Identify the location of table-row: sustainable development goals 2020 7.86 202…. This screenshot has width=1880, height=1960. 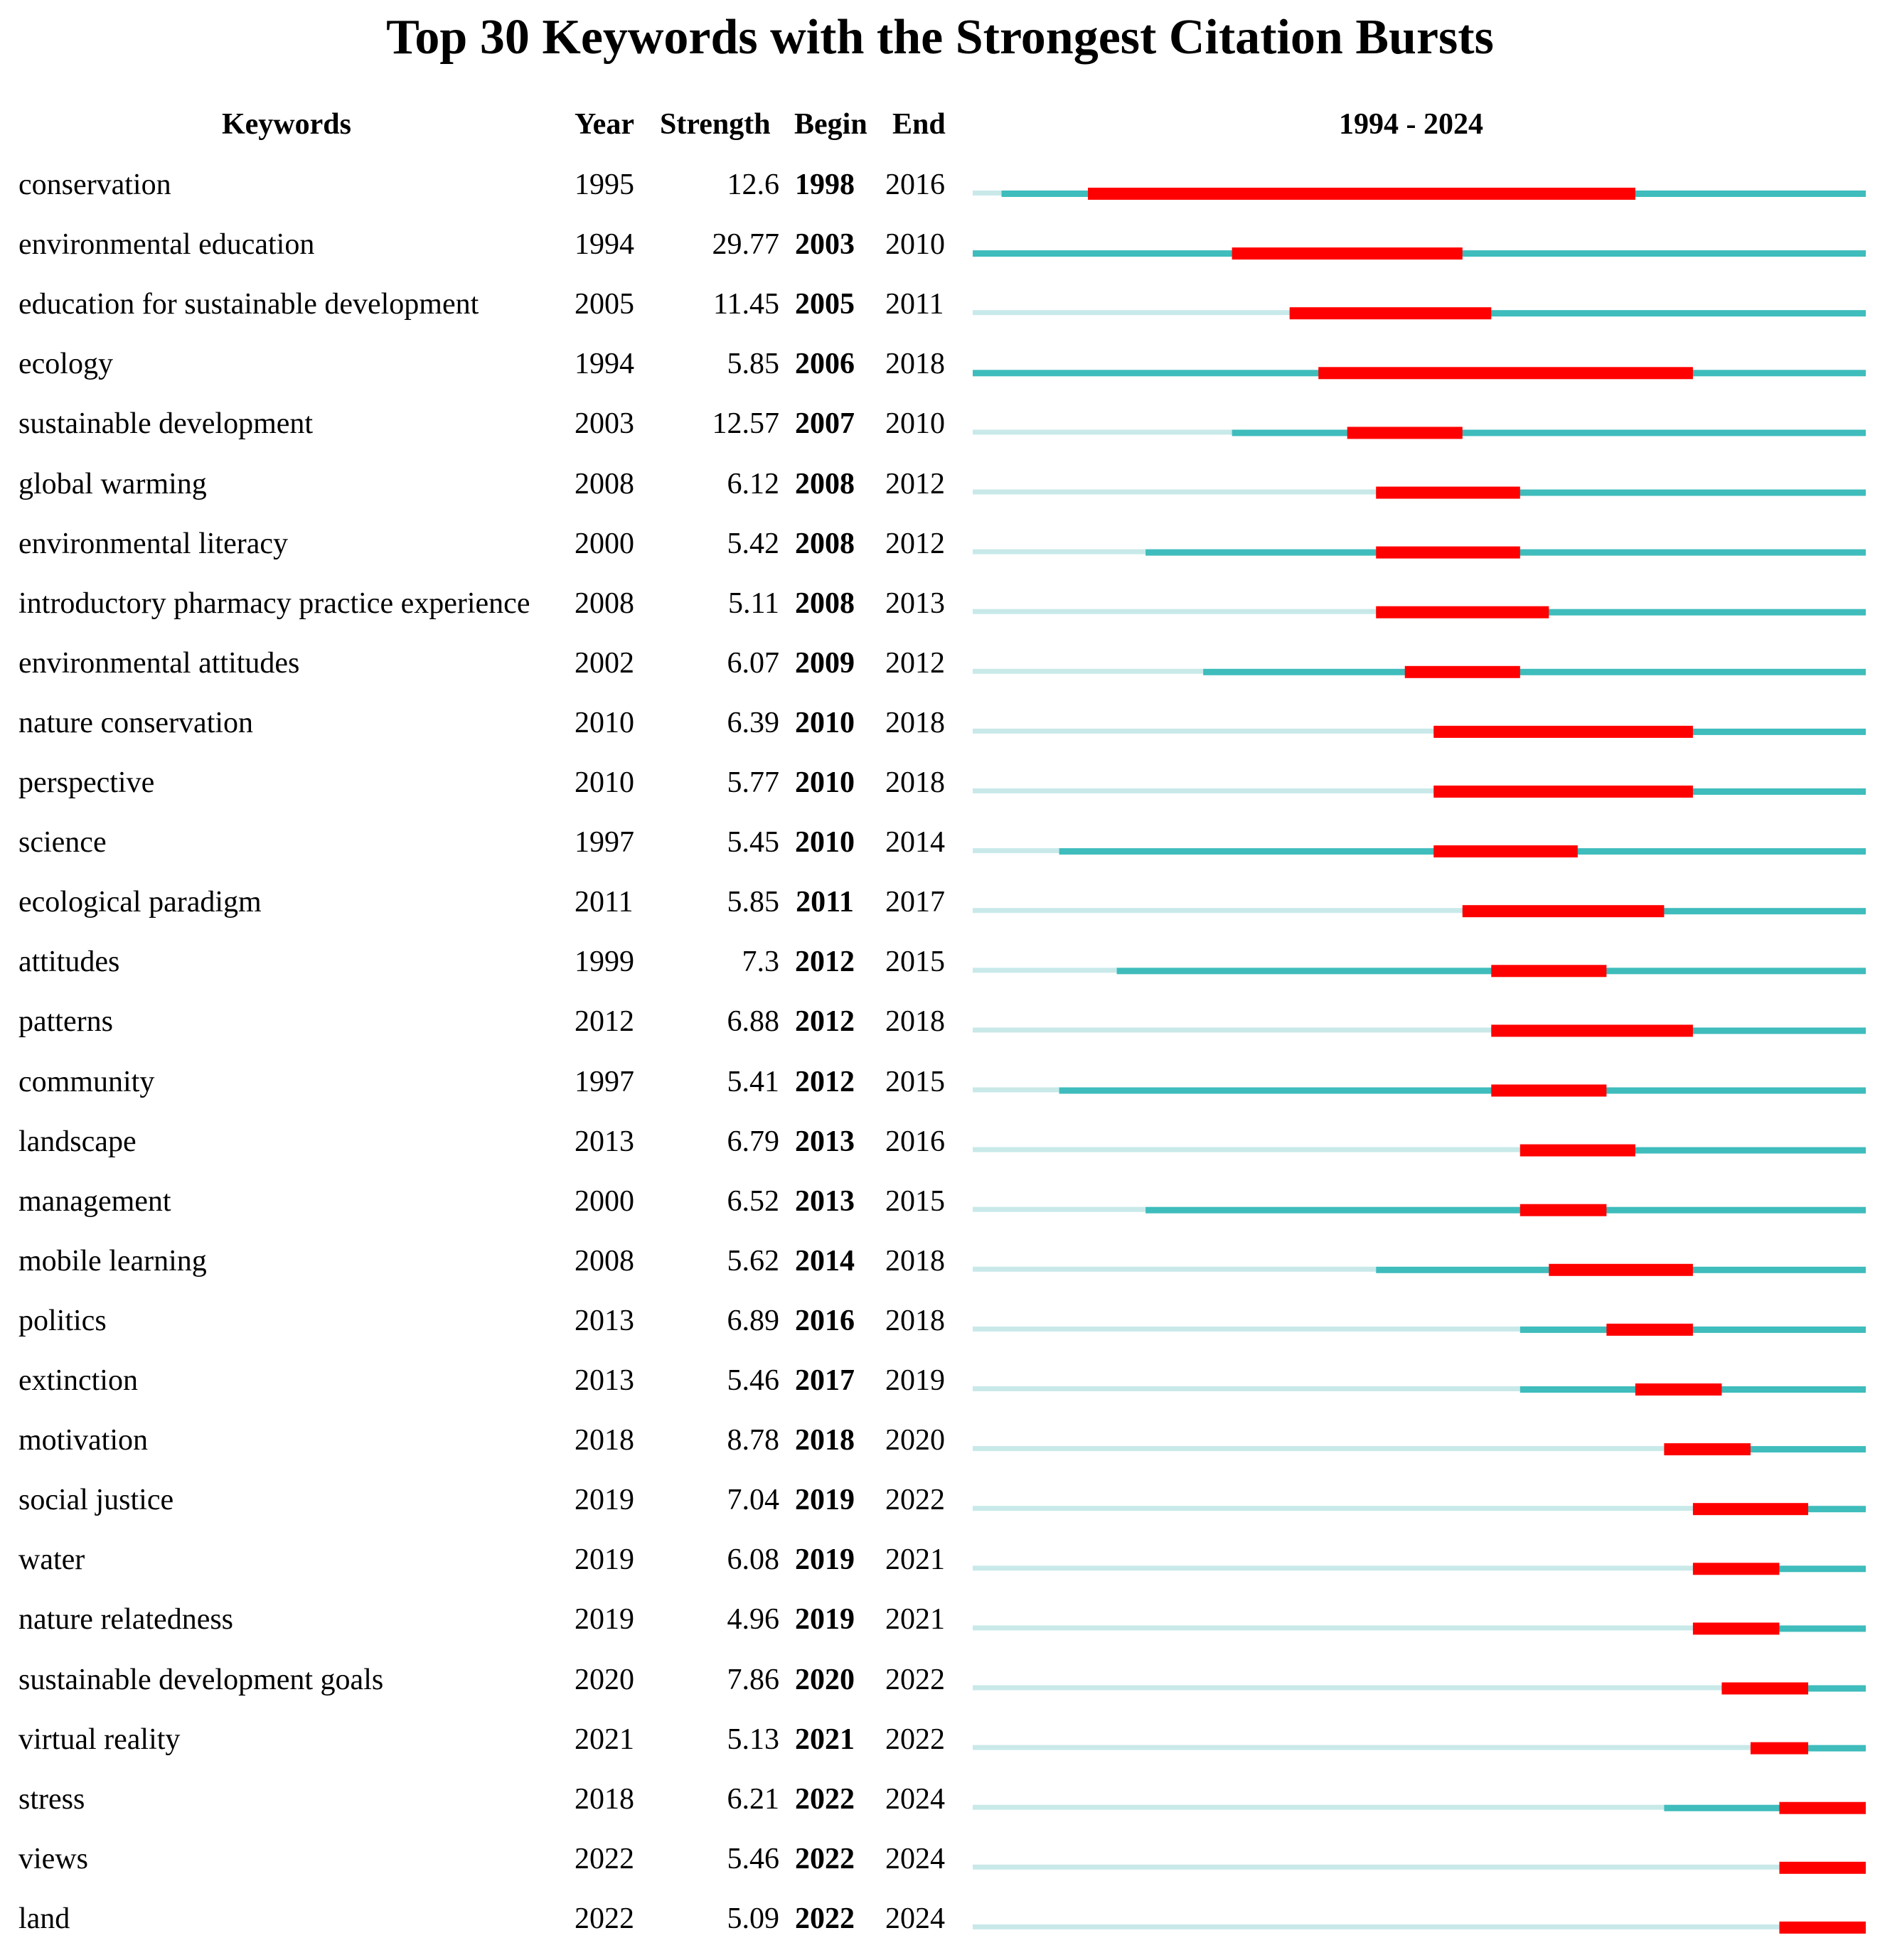
(940, 1688).